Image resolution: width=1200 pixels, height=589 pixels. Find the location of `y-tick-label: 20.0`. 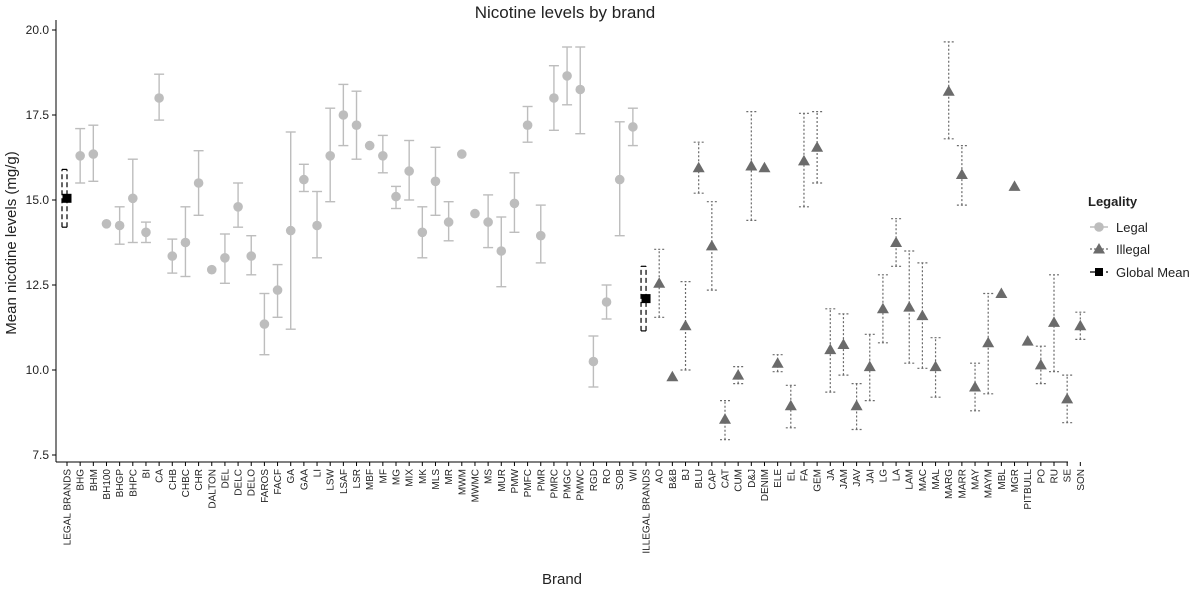

y-tick-label: 20.0 is located at coordinates (38, 30).